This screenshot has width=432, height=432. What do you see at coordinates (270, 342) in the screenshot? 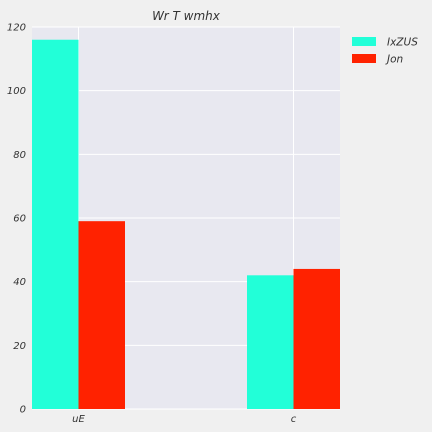
I see `bar-IxZUS-c` at bounding box center [270, 342].